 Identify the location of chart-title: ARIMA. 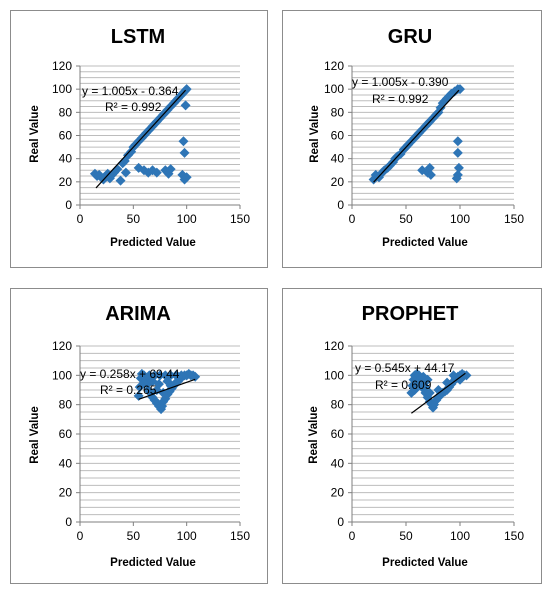
(138, 314).